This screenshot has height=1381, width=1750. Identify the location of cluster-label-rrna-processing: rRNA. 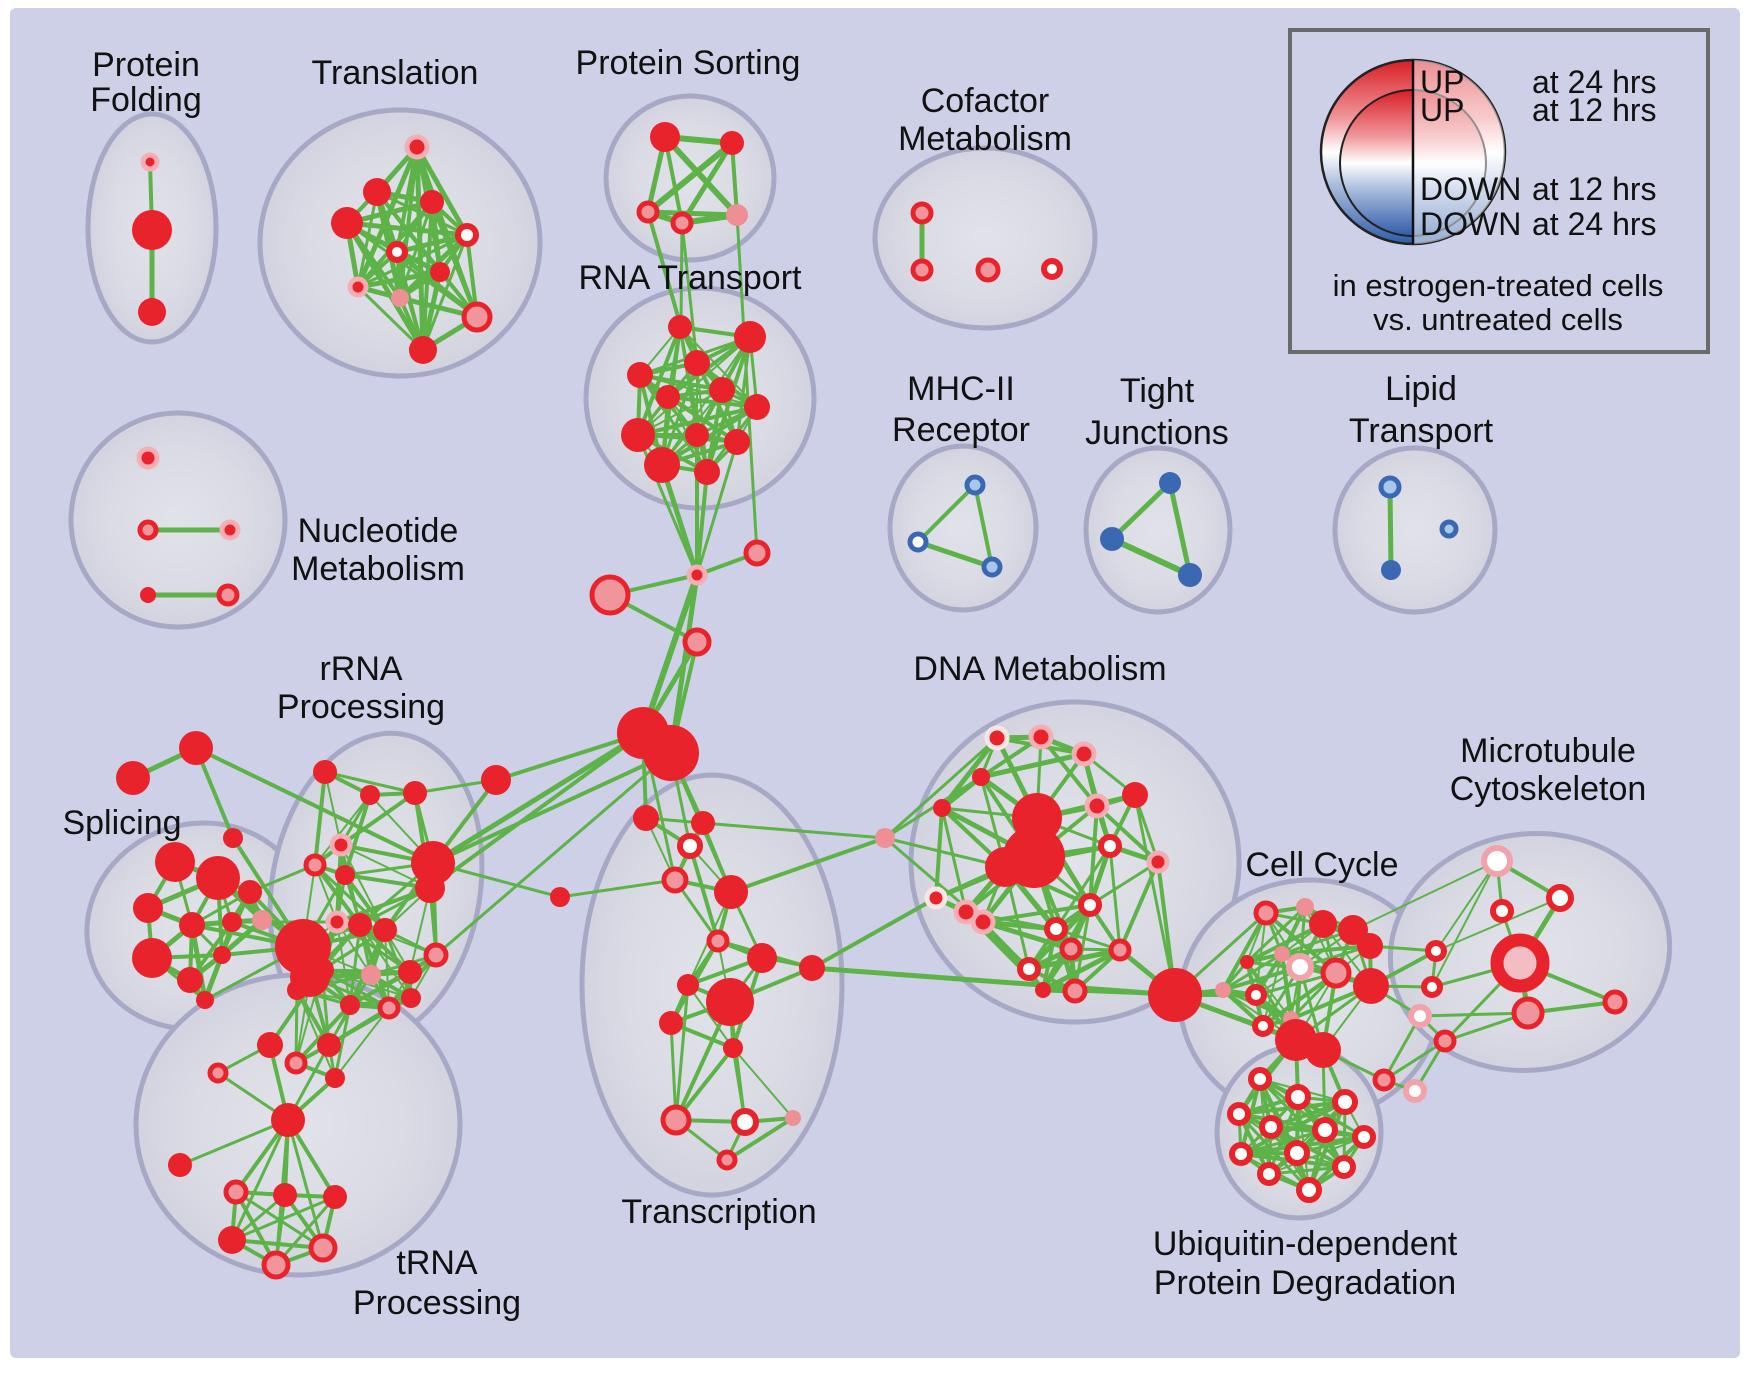
(360, 669).